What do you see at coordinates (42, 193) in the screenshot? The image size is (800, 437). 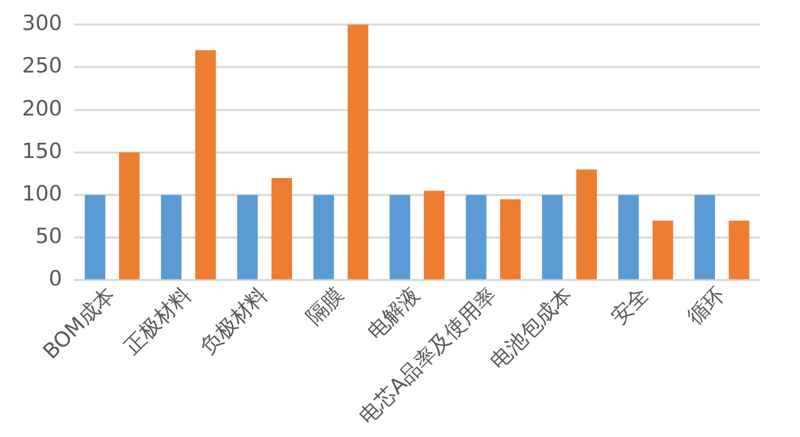 I see `y-tick-label: 100` at bounding box center [42, 193].